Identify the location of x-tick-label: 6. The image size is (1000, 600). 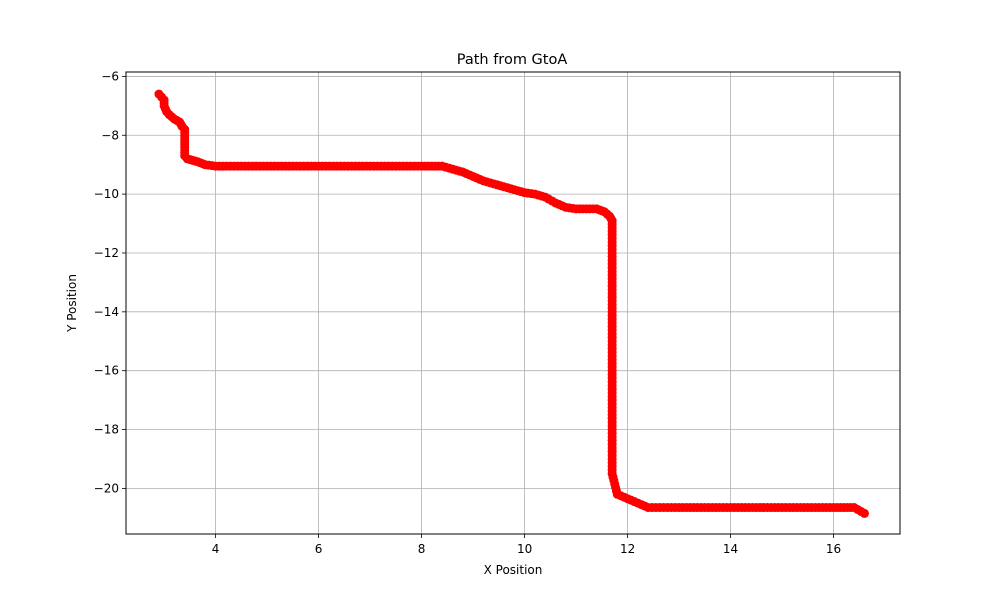
(319, 549).